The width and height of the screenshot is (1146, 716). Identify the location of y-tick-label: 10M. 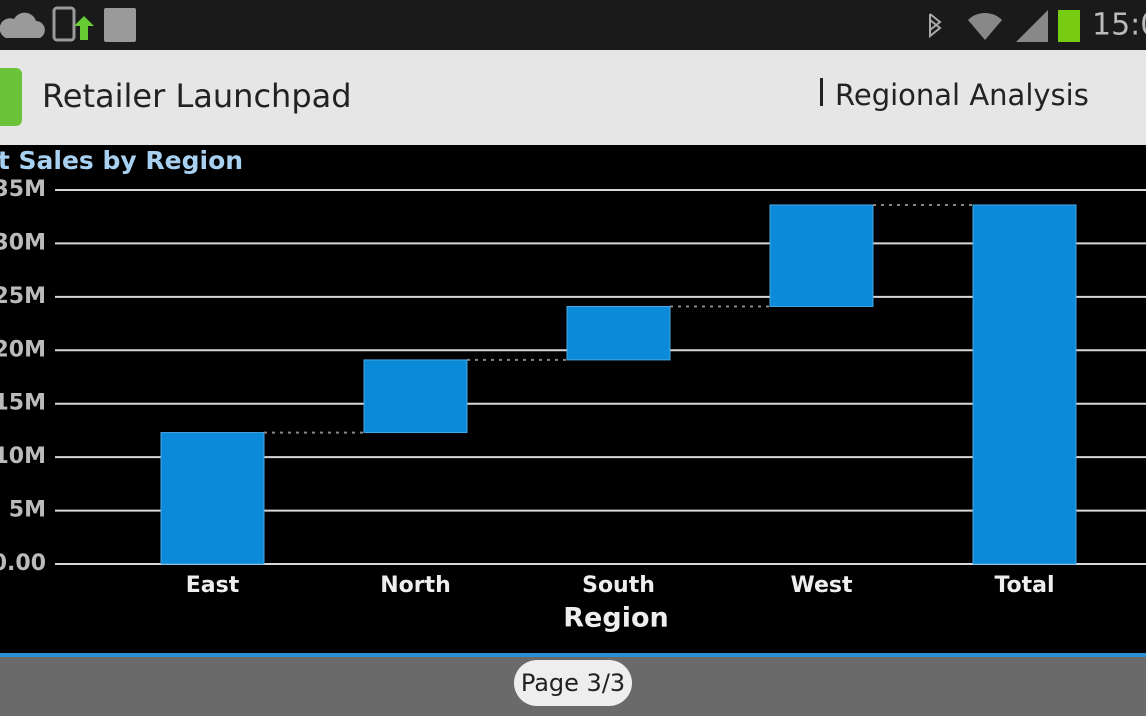
(23, 456).